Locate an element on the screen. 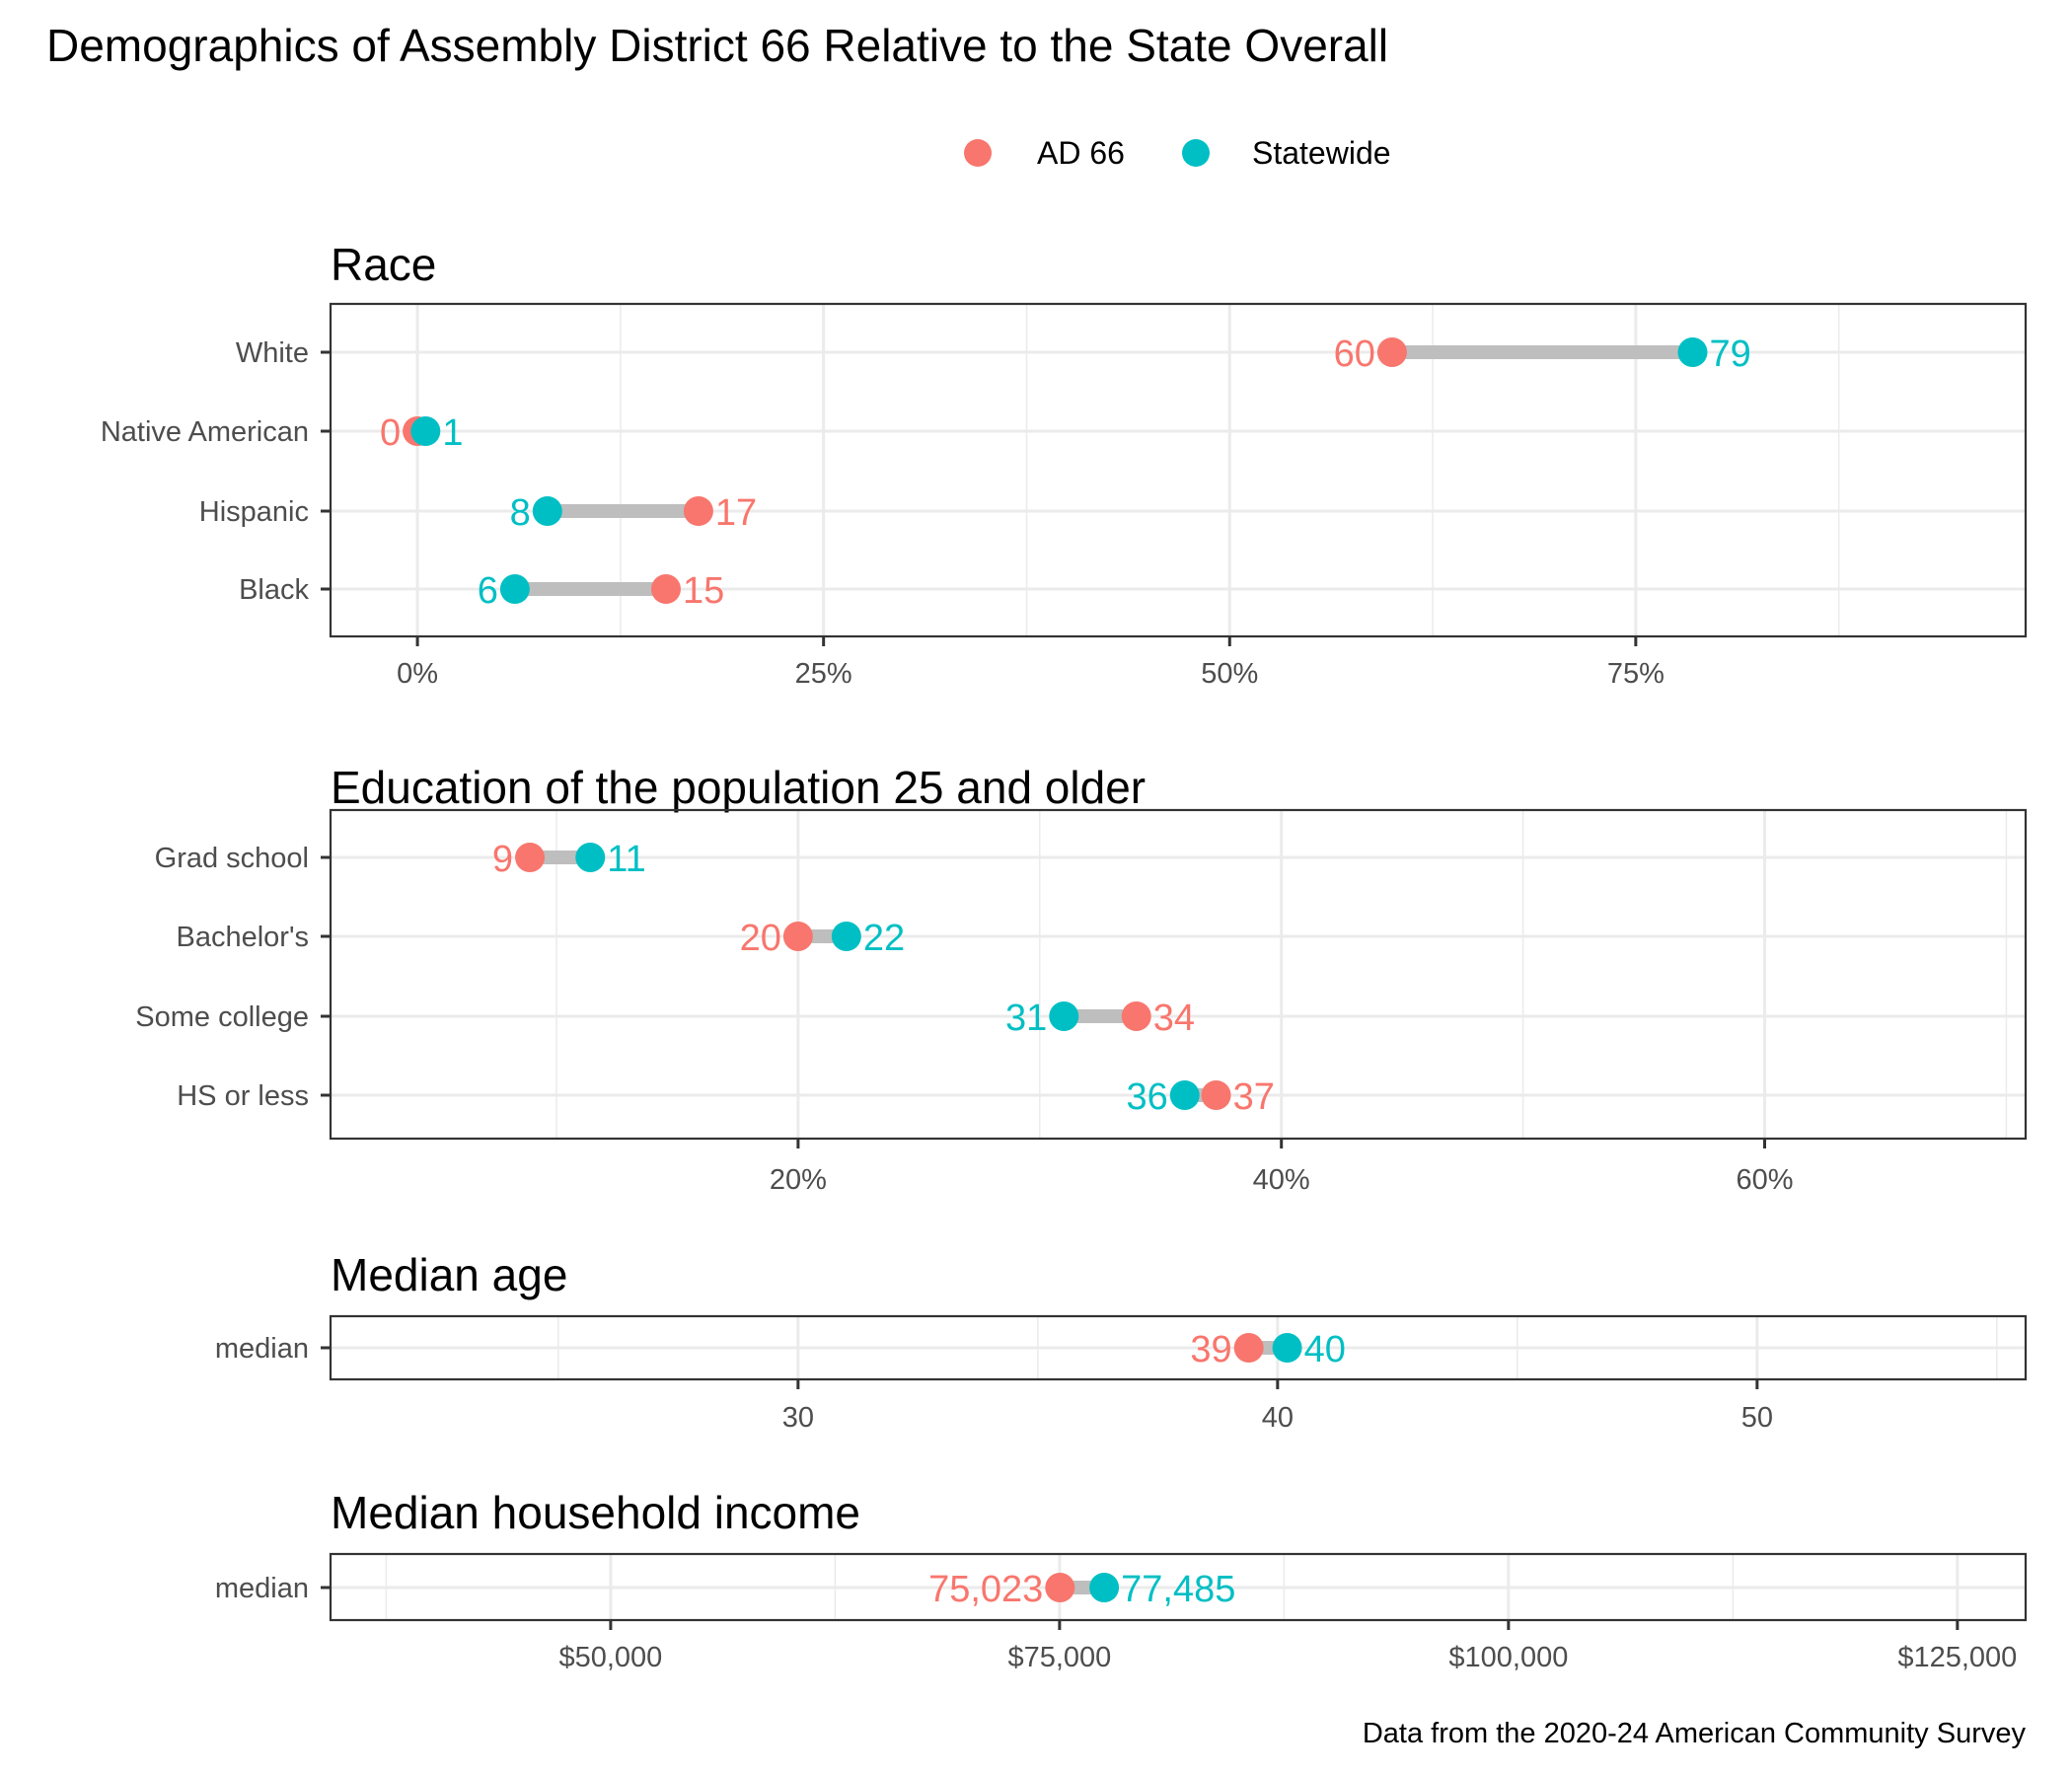 The image size is (2072, 1776). value-label-statewide: 8 is located at coordinates (521, 513).